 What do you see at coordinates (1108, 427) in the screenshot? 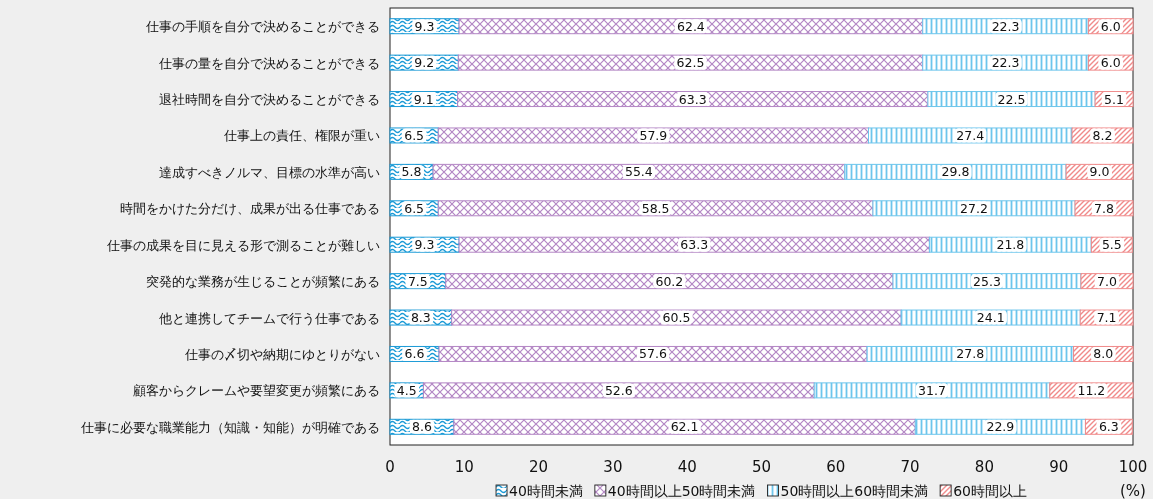
I see `data-label: 6.3` at bounding box center [1108, 427].